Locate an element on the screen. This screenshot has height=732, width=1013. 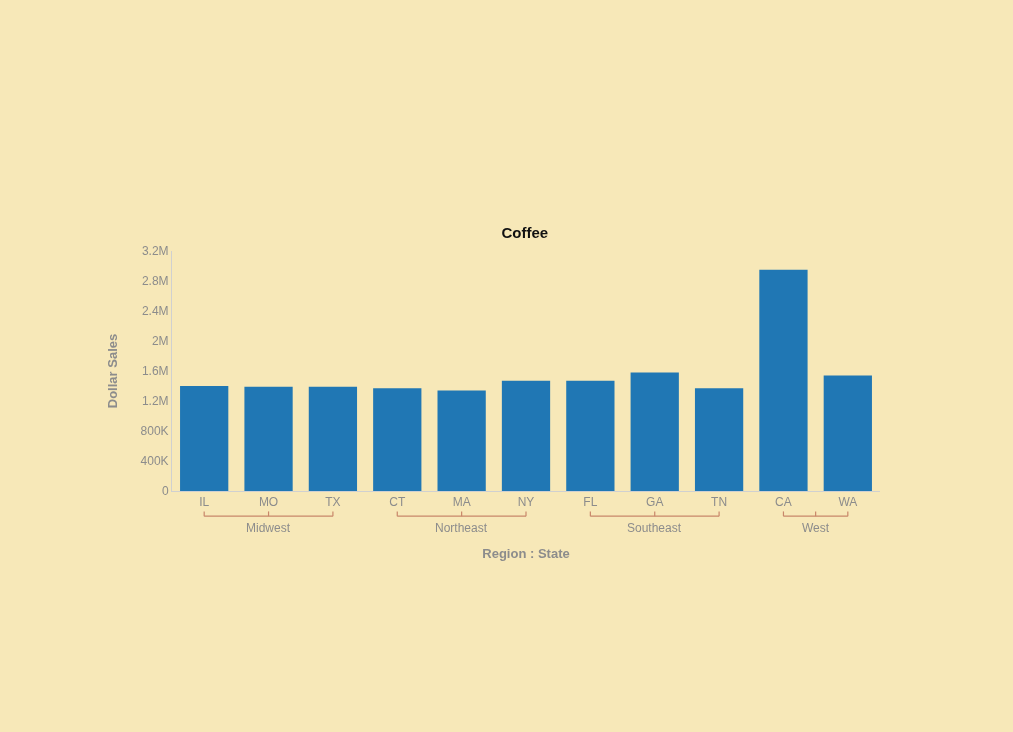
y-tick-label: 2.4M is located at coordinates (155, 311).